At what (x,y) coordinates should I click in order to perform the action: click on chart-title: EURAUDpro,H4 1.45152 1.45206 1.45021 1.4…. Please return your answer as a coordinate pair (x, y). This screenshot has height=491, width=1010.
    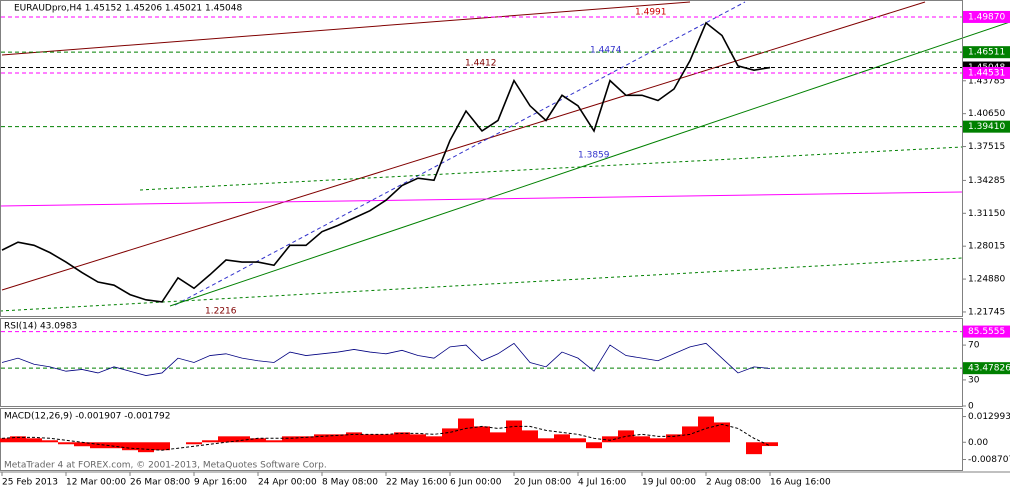
    Looking at the image, I should click on (128, 9).